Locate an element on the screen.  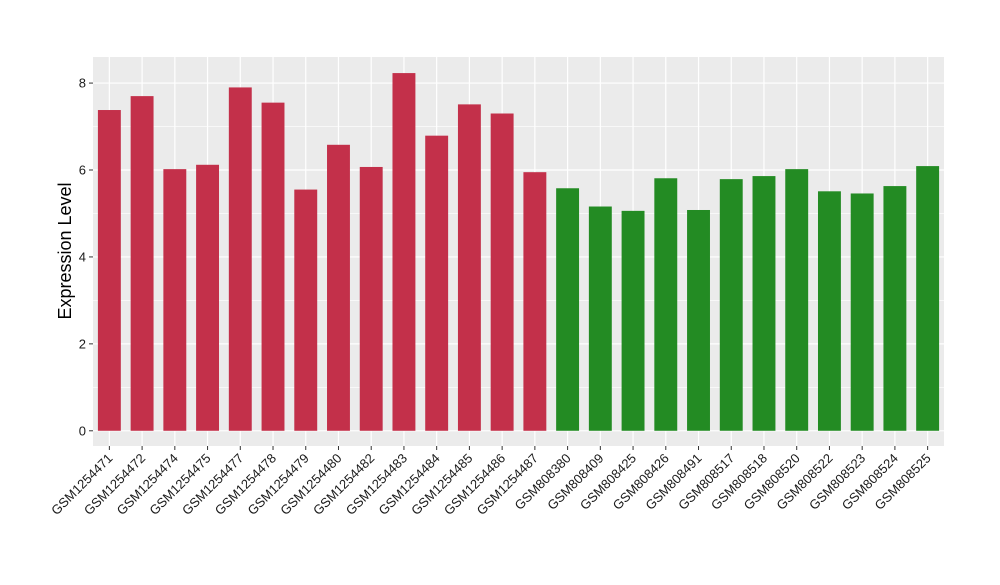
bar-GSM808409 is located at coordinates (600, 318).